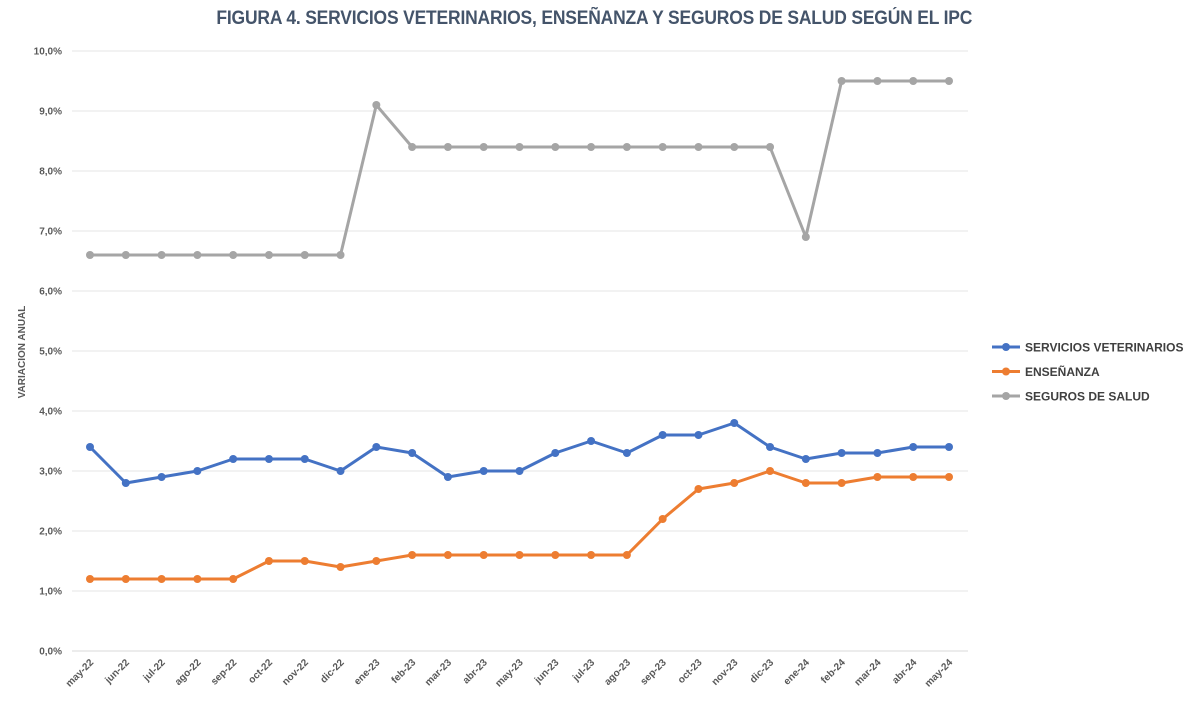  I want to click on y-tick-label: 3,0%, so click(50, 472).